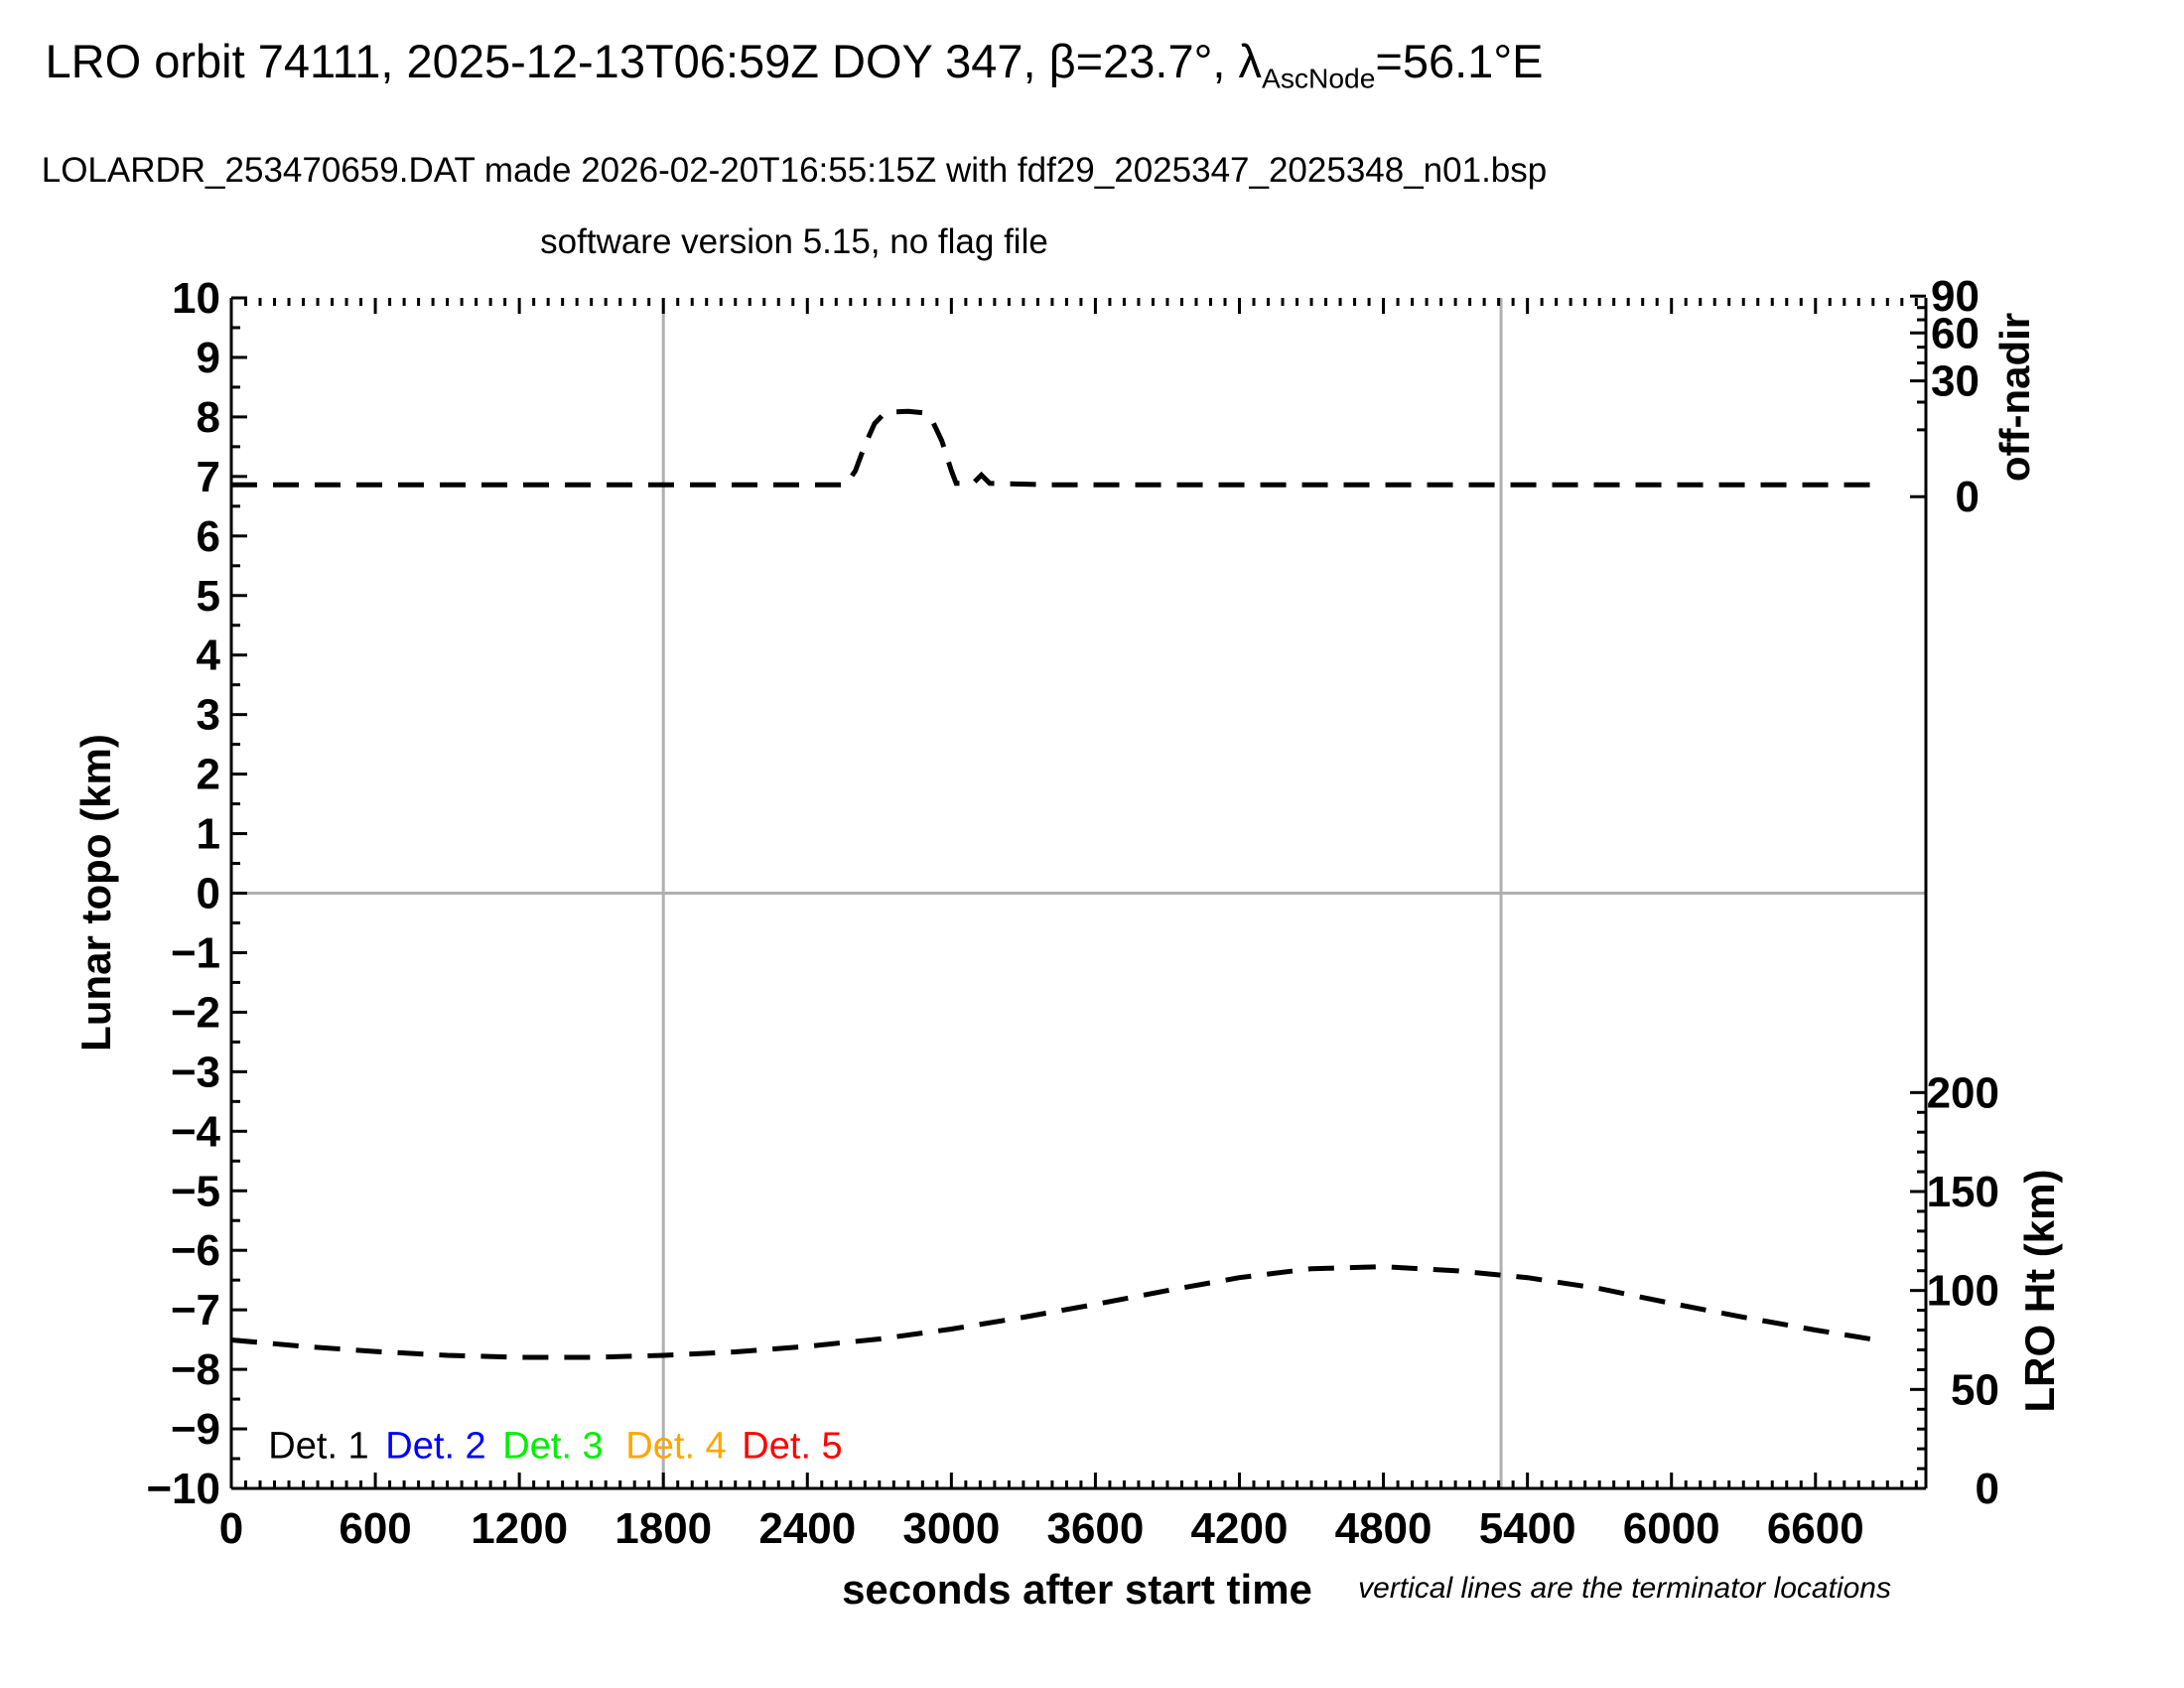  What do you see at coordinates (553, 1446) in the screenshot?
I see `legend-item-det-3: Det. 3` at bounding box center [553, 1446].